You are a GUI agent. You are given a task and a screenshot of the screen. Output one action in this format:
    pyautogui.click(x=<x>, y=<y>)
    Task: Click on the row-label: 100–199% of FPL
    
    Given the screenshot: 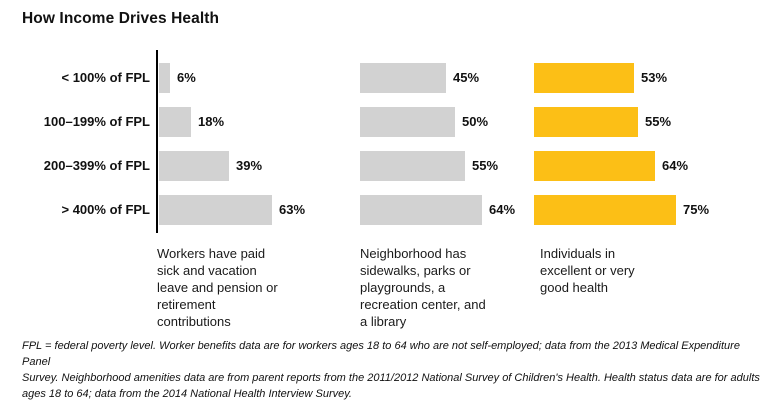 What is the action you would take?
    pyautogui.click(x=96, y=121)
    